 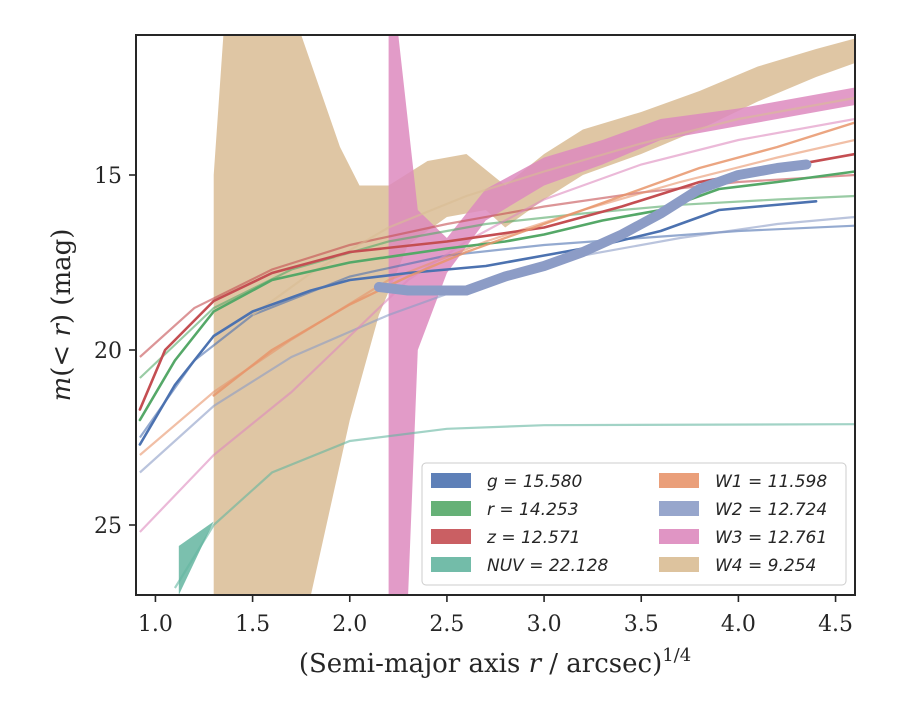 I want to click on x-axis-label-prefix: (Semi-major axis, so click(x=414, y=664).